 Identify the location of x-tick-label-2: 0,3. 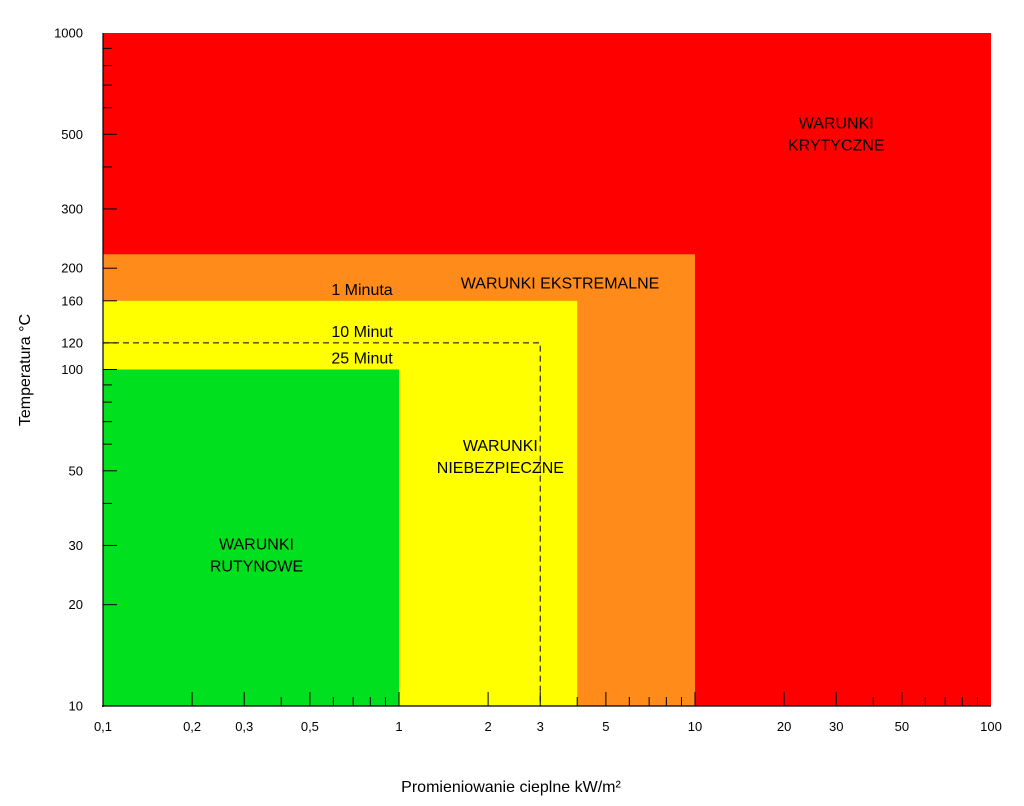
(244, 726).